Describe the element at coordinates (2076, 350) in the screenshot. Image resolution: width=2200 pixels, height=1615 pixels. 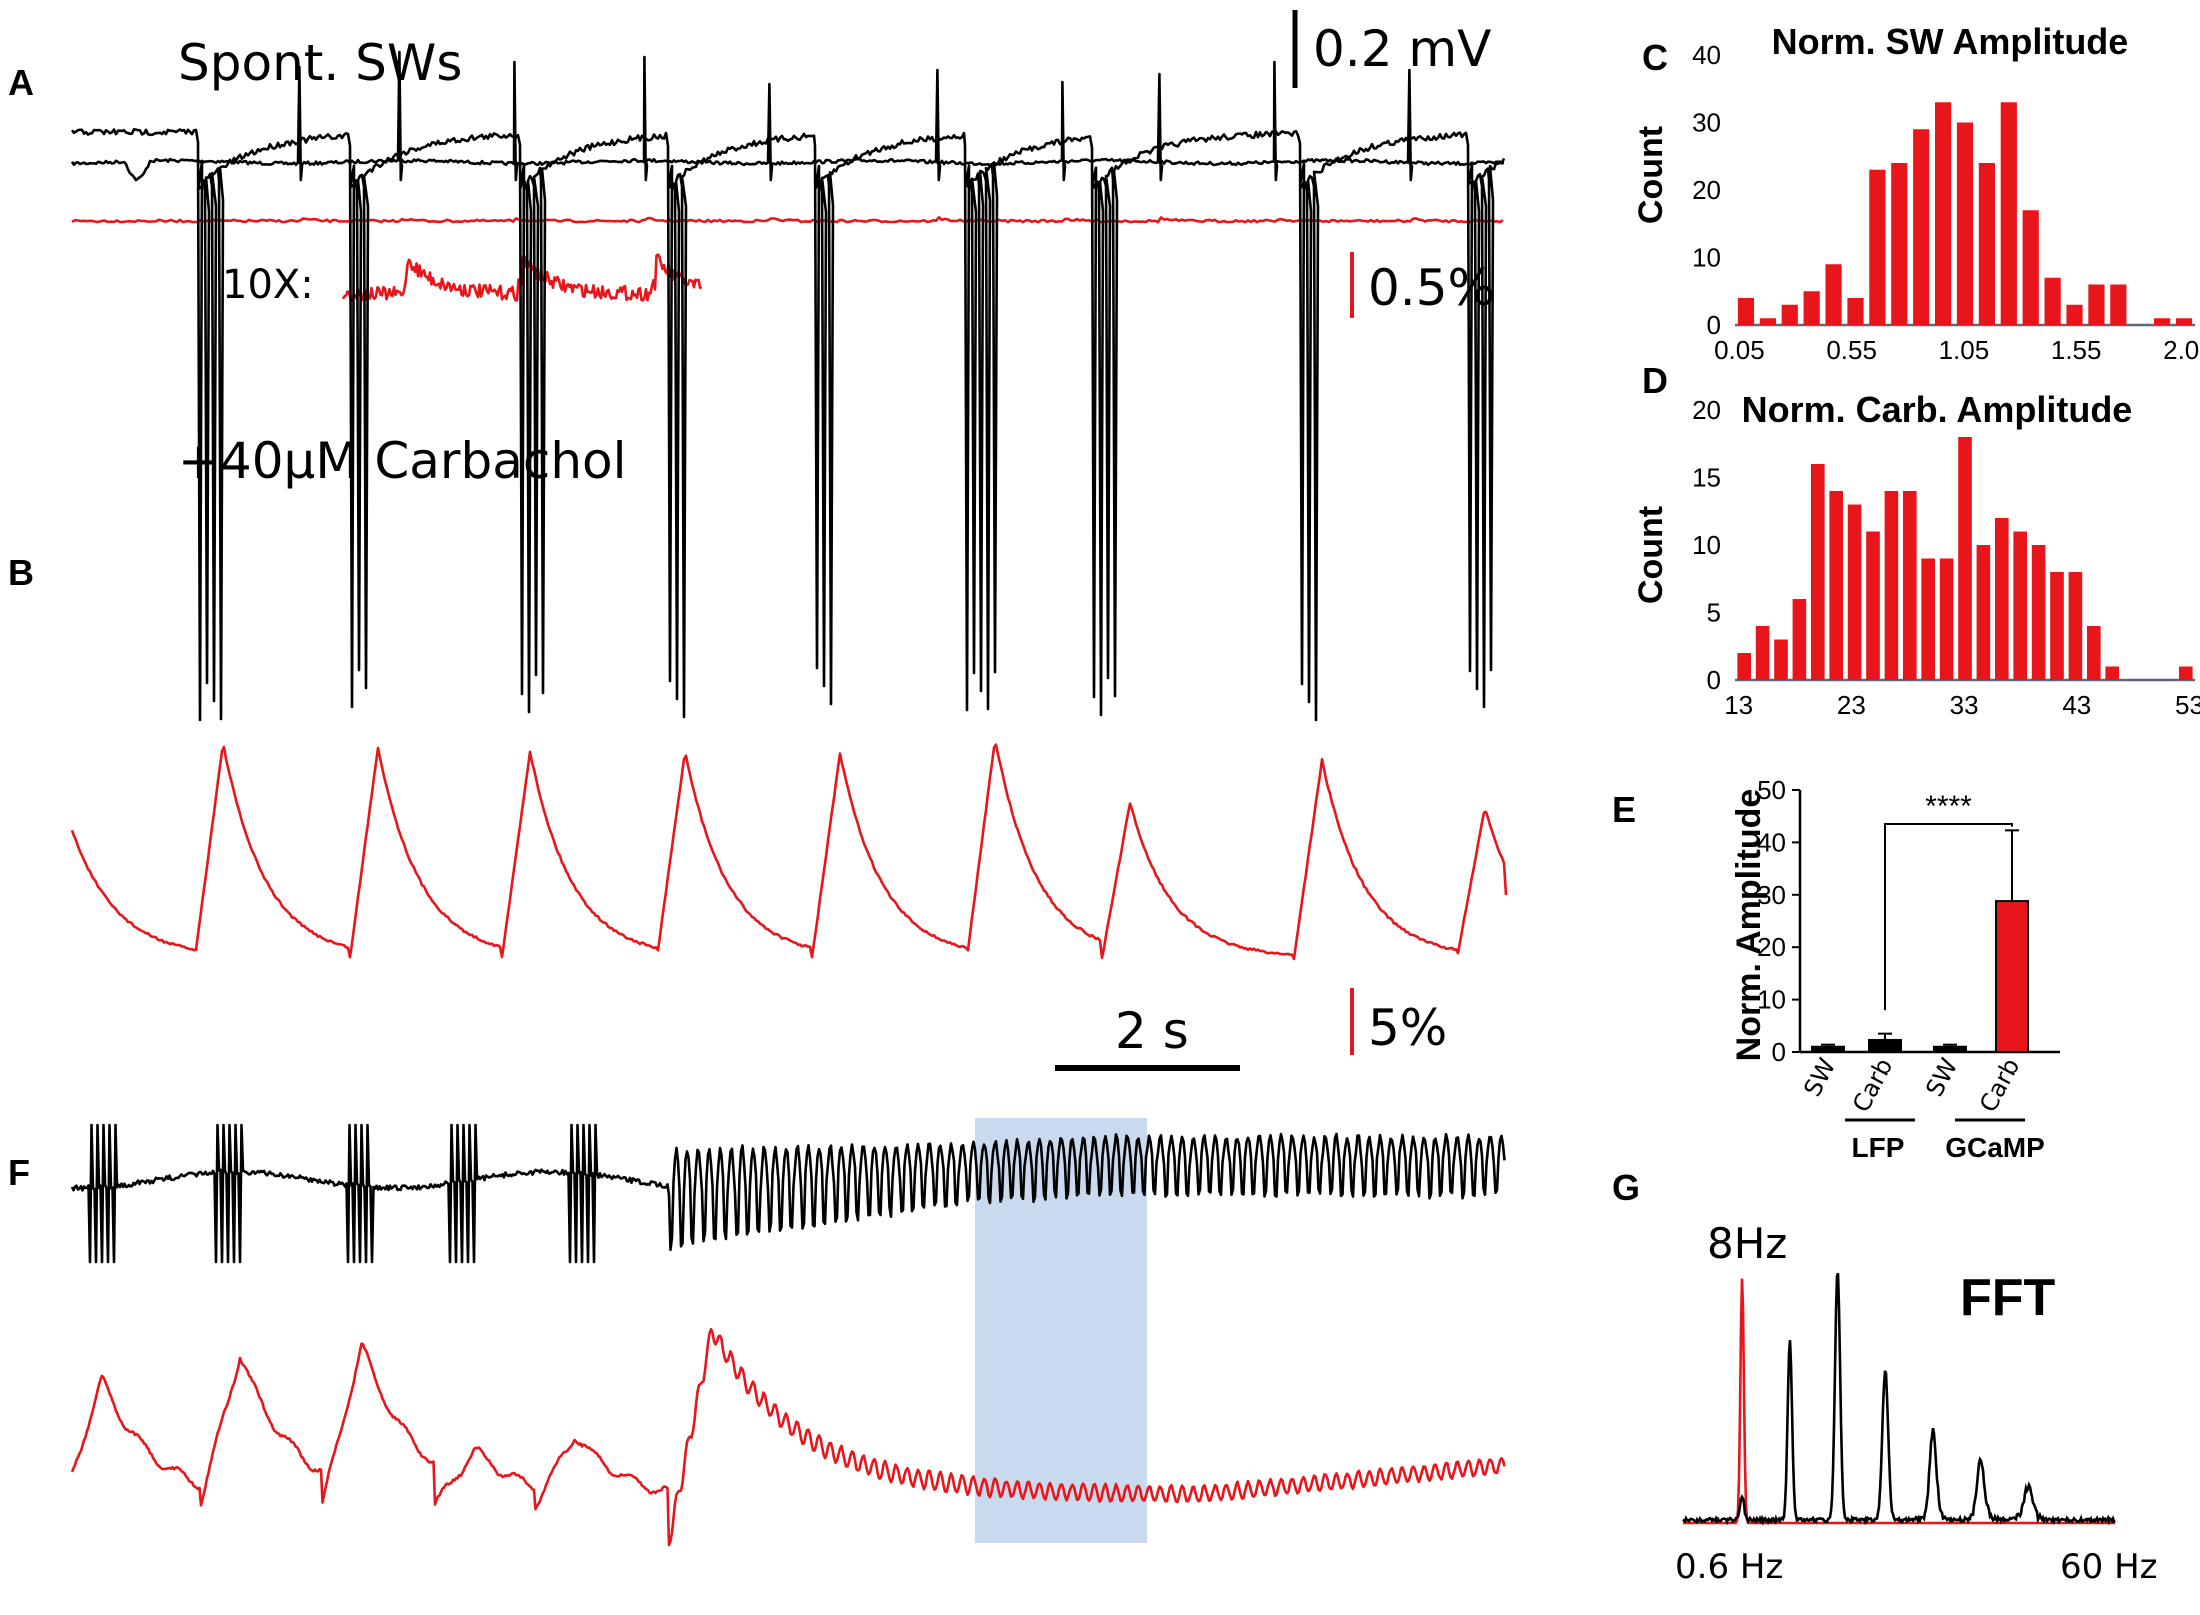
I see `chart-c-xtick: 1.55` at that location.